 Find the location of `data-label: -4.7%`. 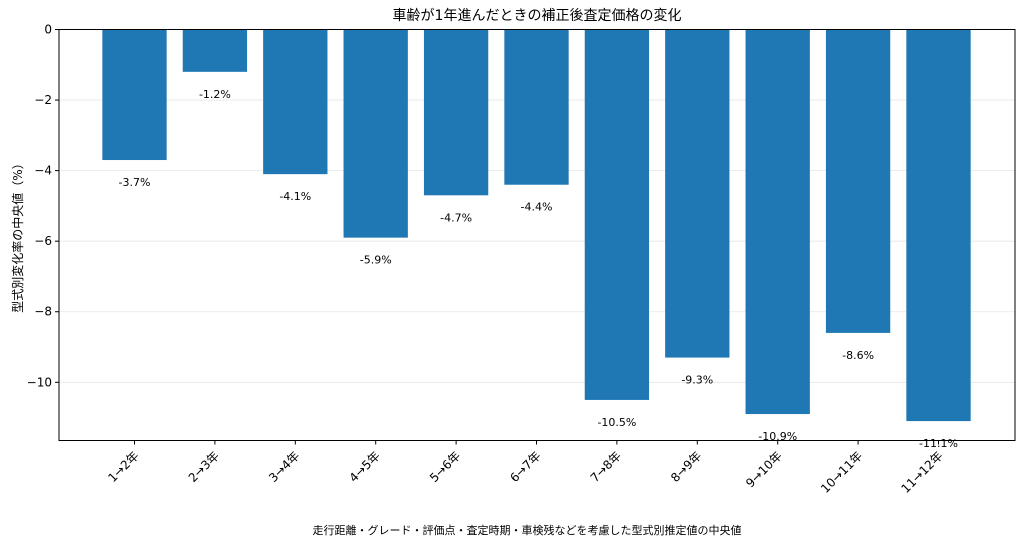

data-label: -4.7% is located at coordinates (456, 217).